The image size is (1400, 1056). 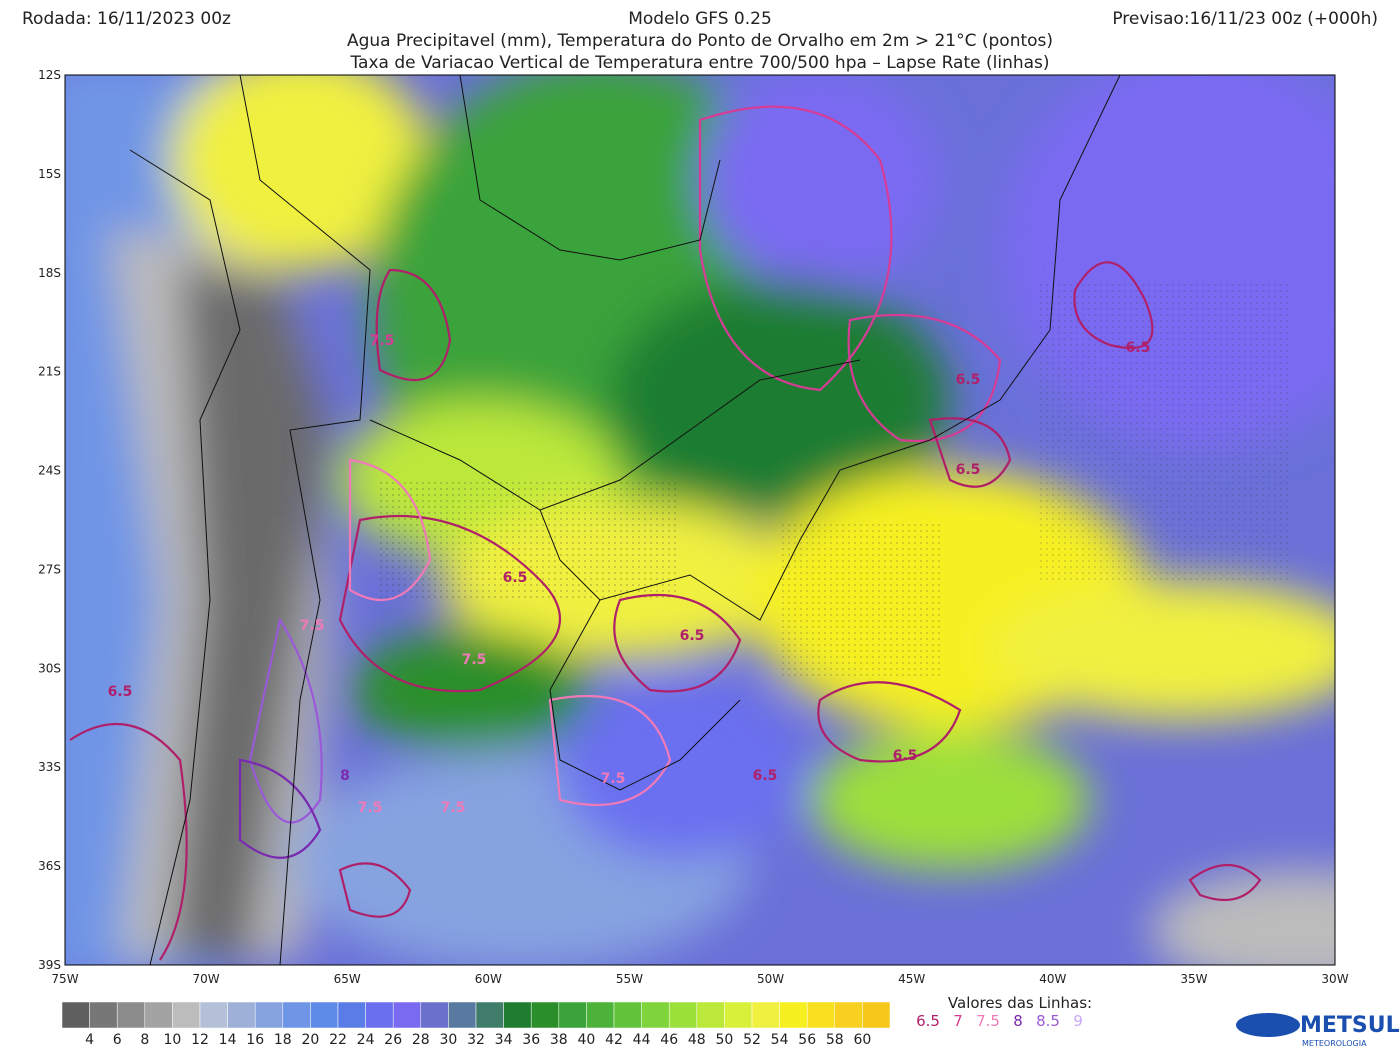 I want to click on logo-globe, so click(x=1268, y=1025).